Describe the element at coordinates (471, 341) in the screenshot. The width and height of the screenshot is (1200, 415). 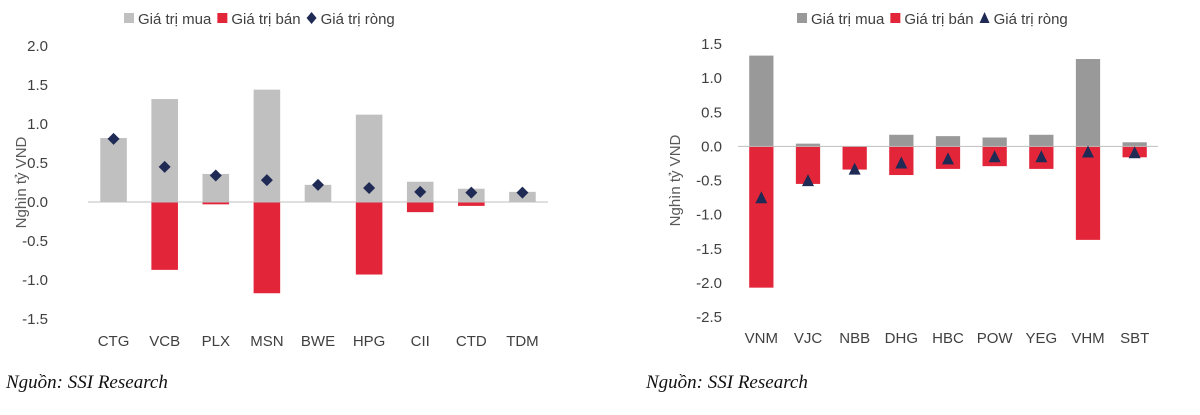
I see `category-label: CTD` at that location.